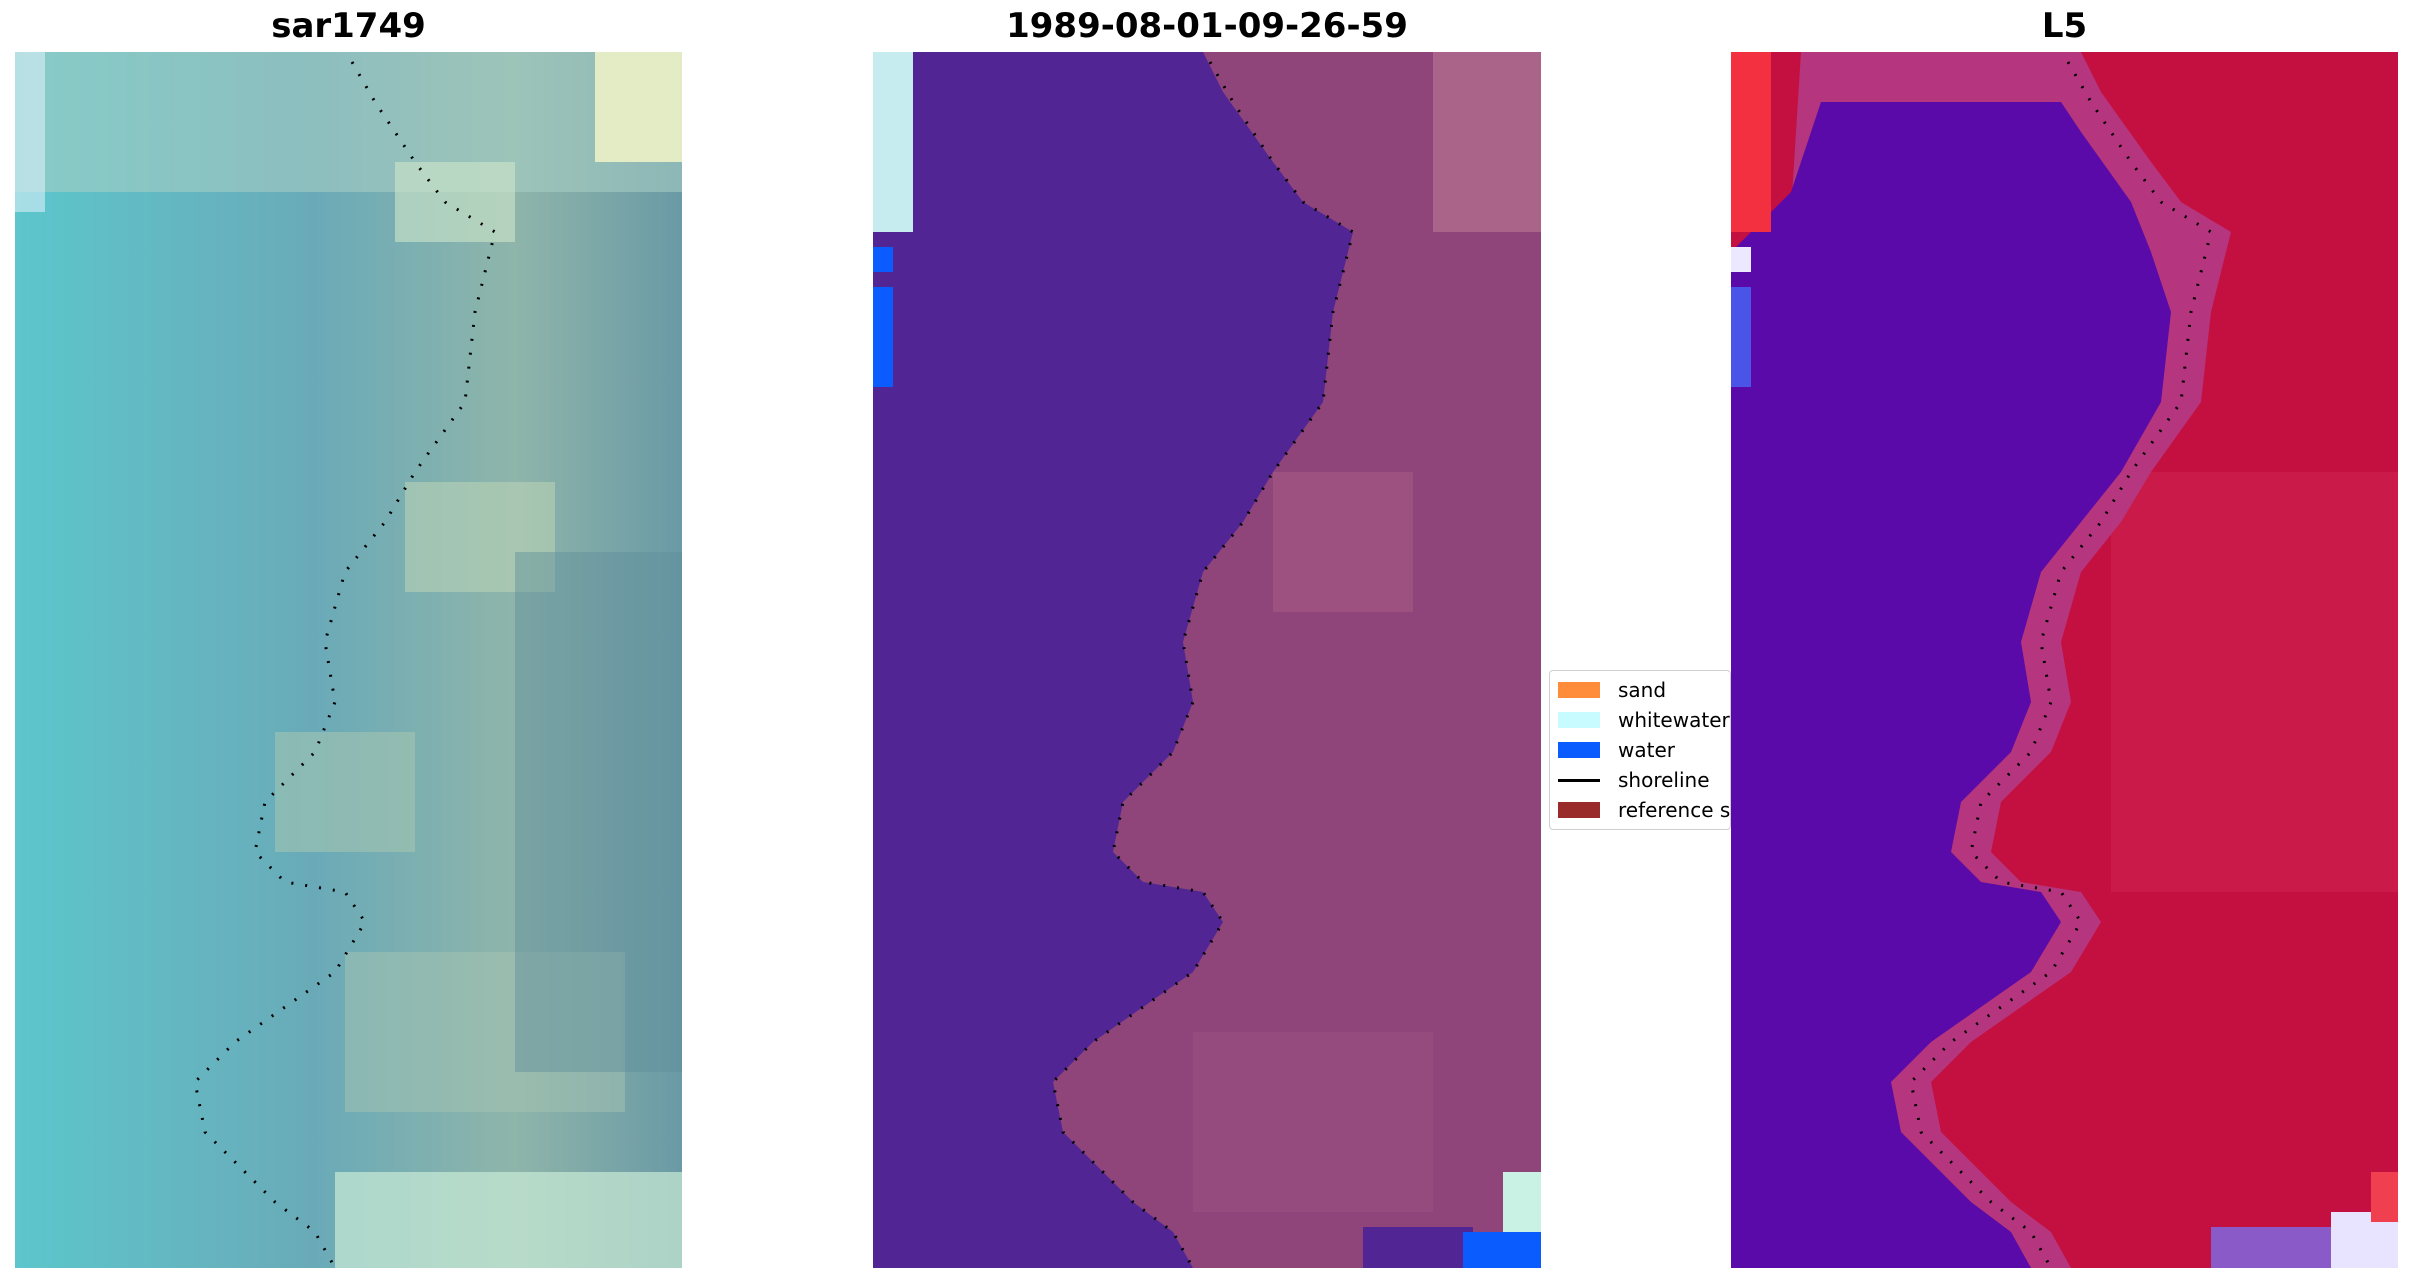 The width and height of the screenshot is (2411, 1283). I want to click on legend-item-sand: sand, so click(1612, 690).